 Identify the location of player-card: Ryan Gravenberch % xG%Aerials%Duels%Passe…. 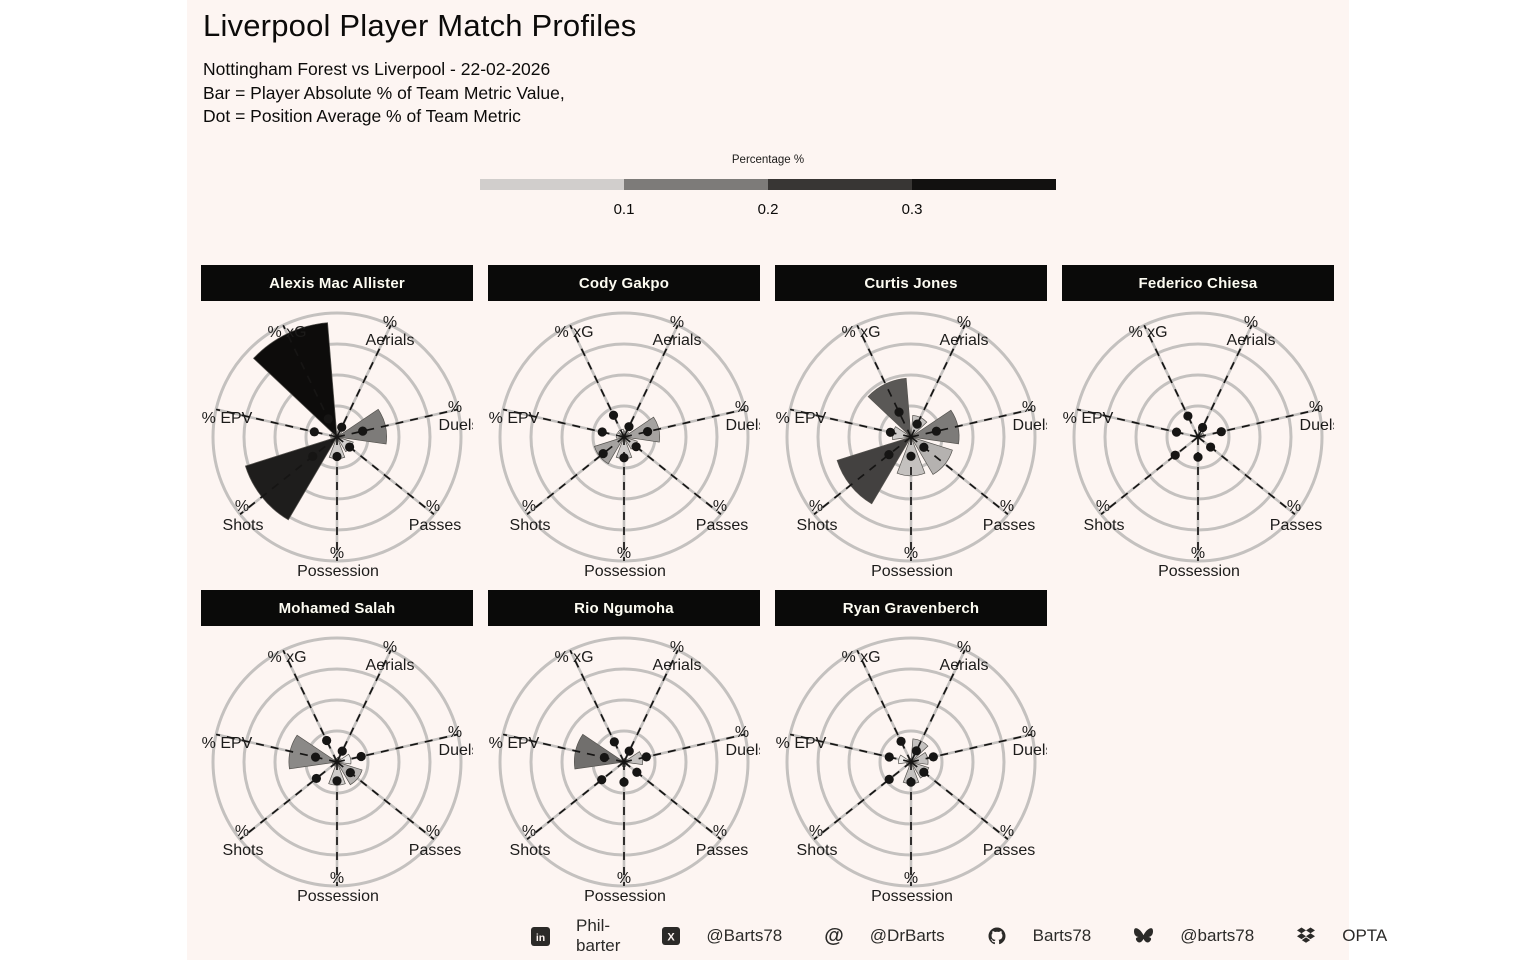
(911, 749).